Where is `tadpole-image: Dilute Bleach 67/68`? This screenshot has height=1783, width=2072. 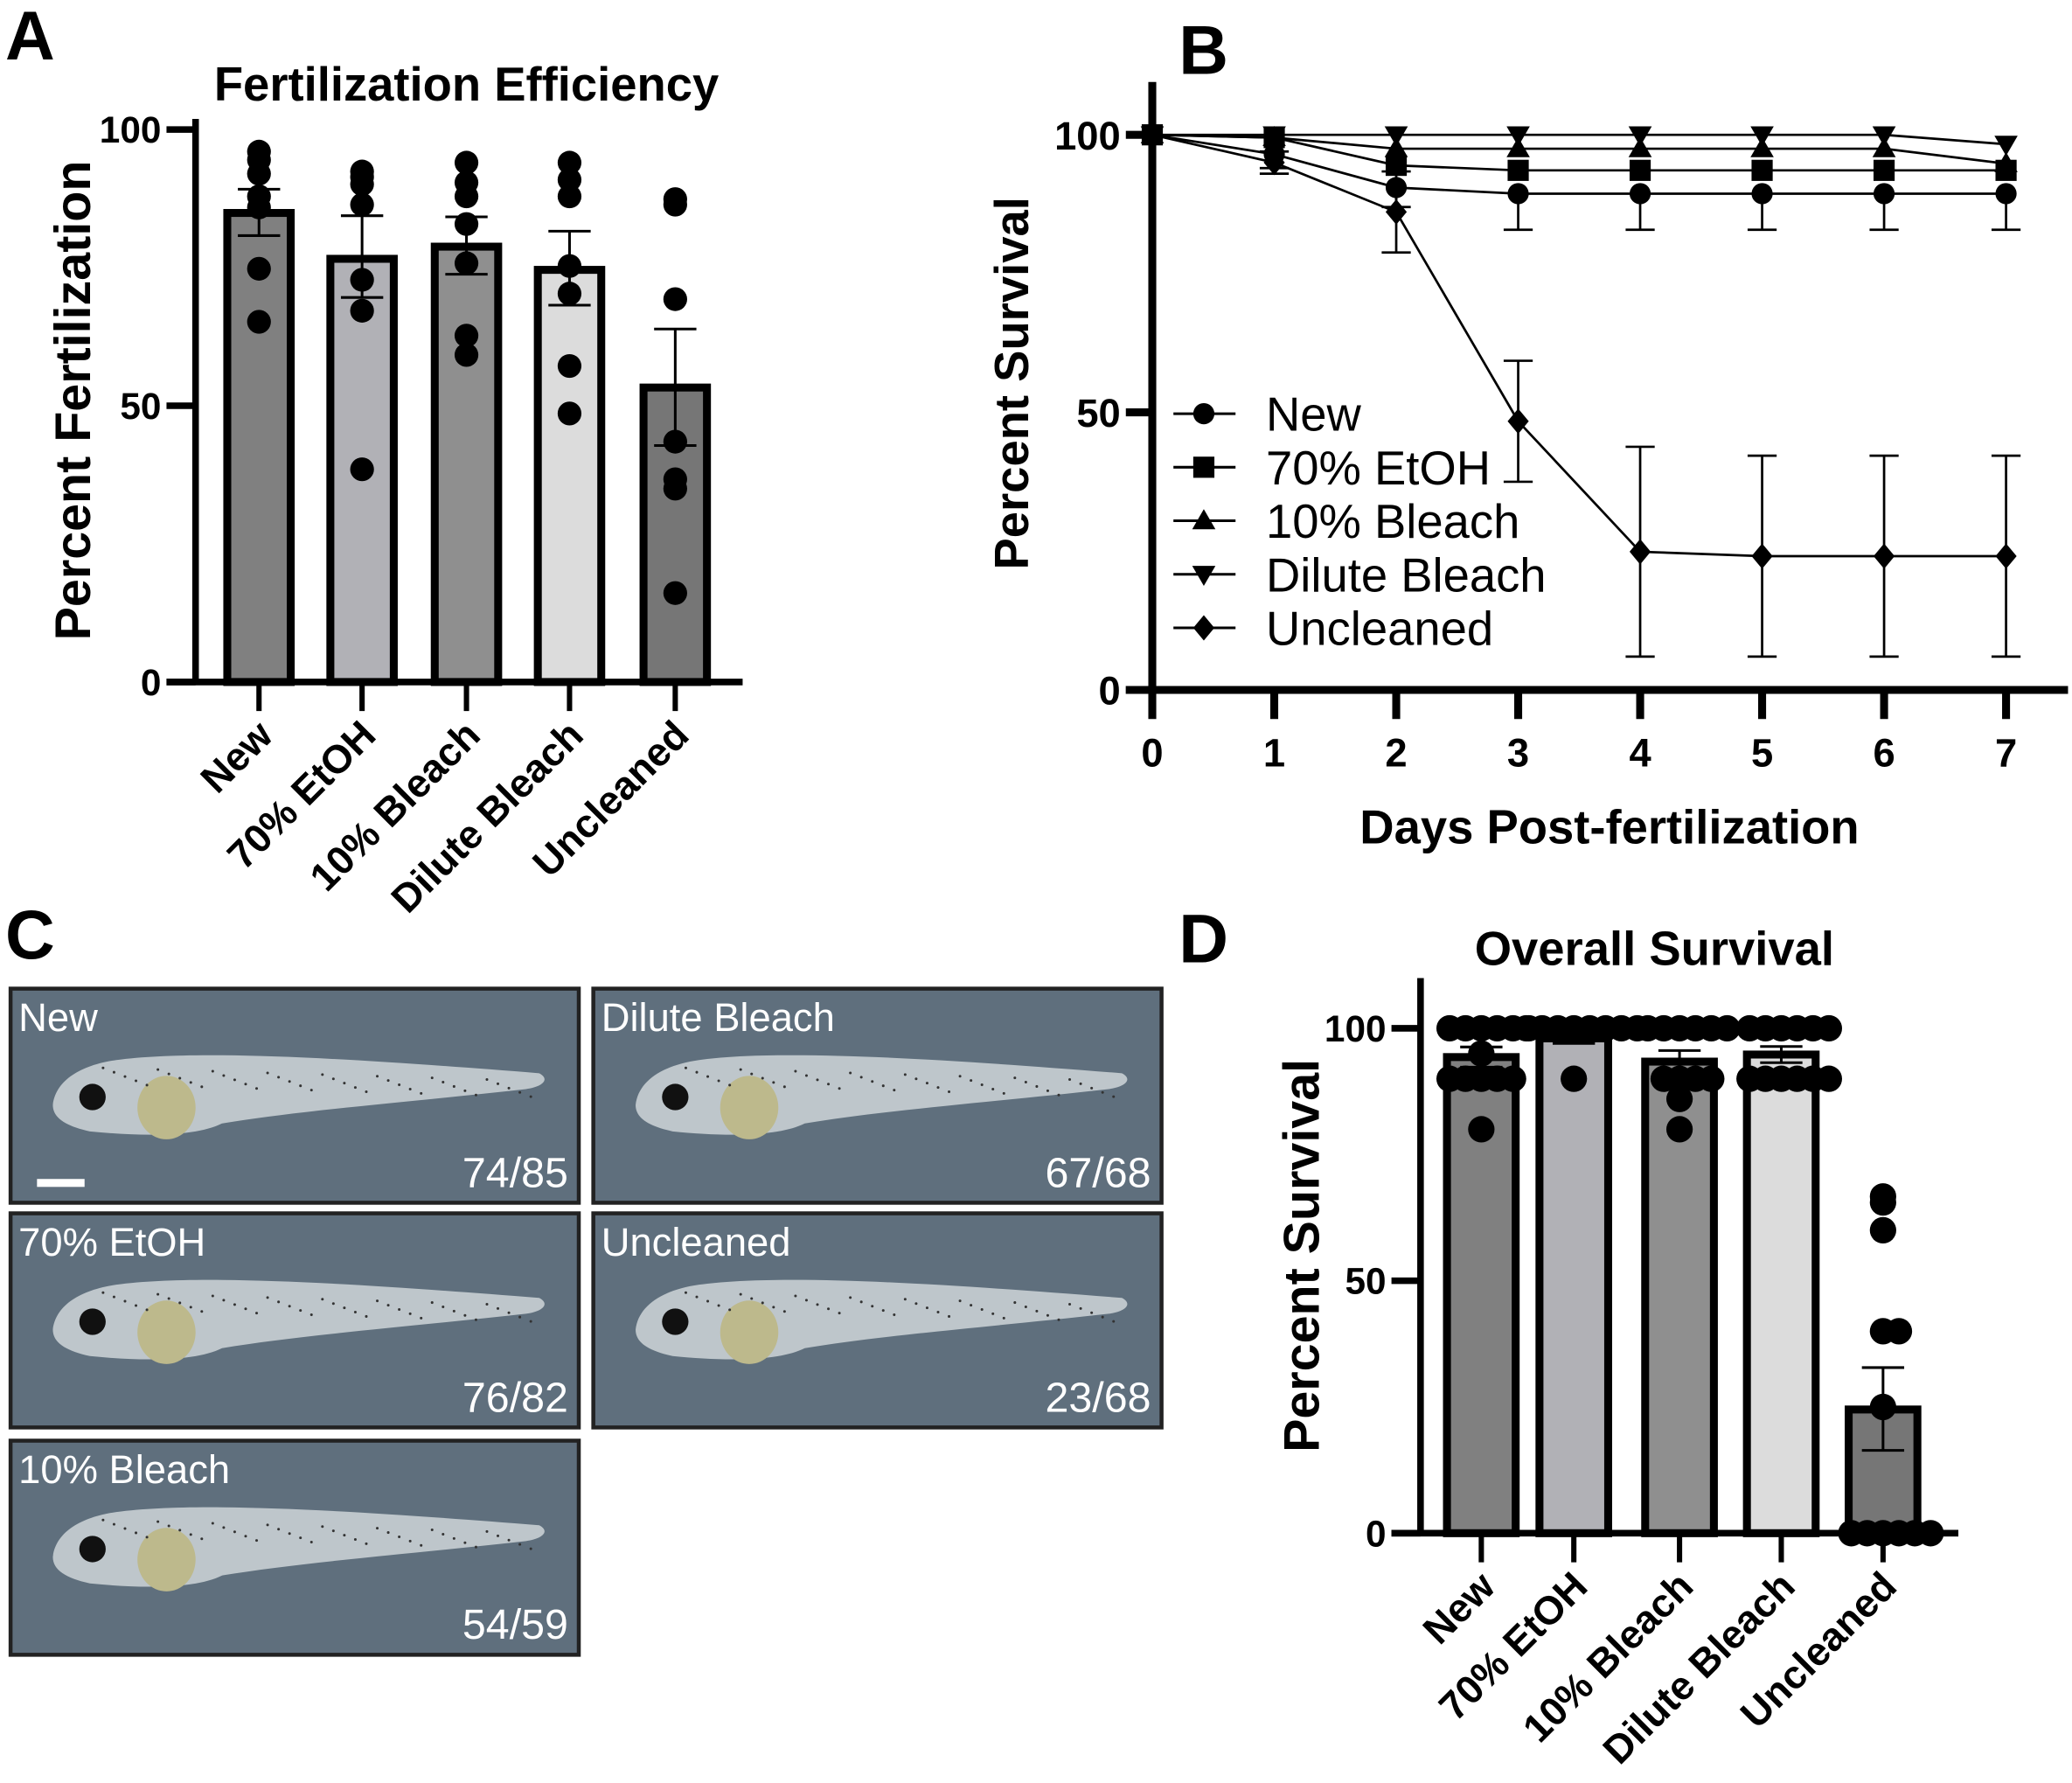
tadpole-image: Dilute Bleach 67/68 is located at coordinates (877, 1095).